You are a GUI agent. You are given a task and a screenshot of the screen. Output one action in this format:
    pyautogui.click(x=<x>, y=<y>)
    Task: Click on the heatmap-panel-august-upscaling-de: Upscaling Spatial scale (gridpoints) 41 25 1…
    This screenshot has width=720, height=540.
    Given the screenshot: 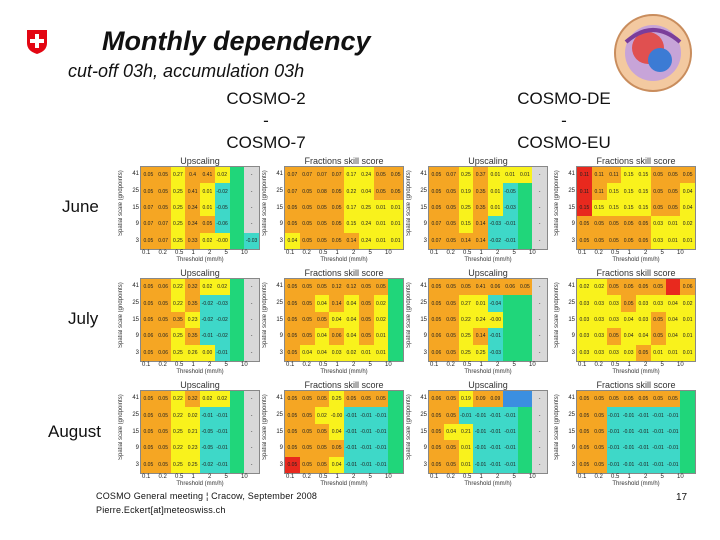 What is the action you would take?
    pyautogui.click(x=482, y=436)
    